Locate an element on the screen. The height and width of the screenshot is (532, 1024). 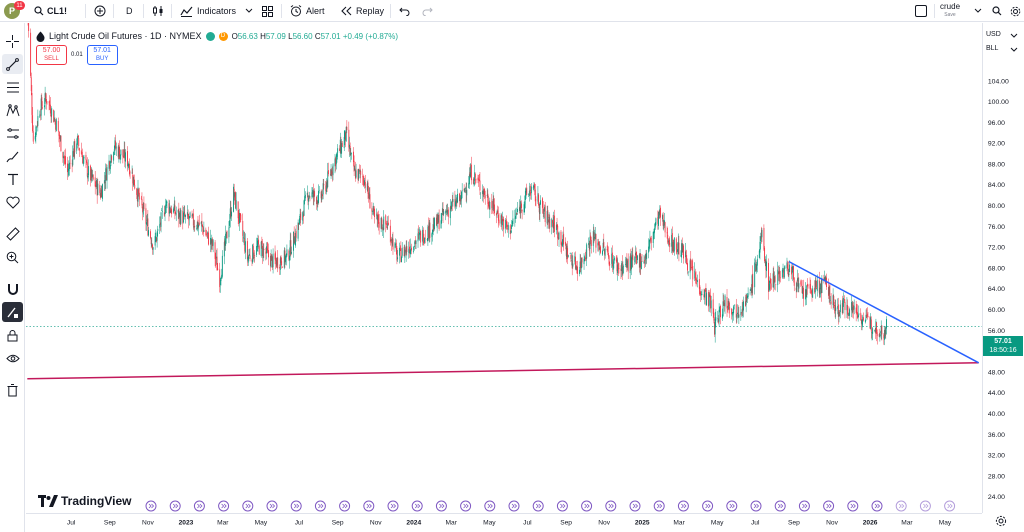
magnet-tool is located at coordinates (12, 289).